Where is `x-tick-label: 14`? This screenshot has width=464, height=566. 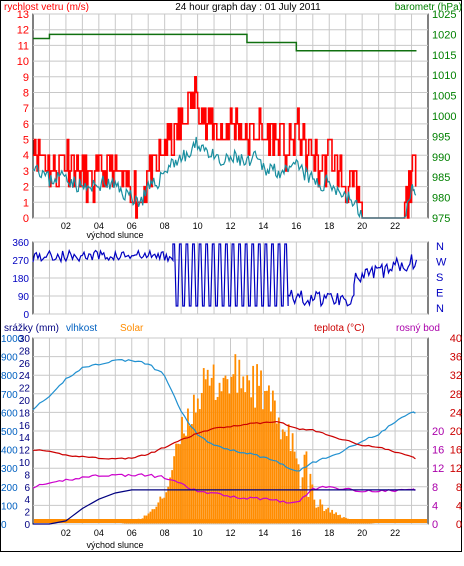 x-tick-label: 14 is located at coordinates (263, 533).